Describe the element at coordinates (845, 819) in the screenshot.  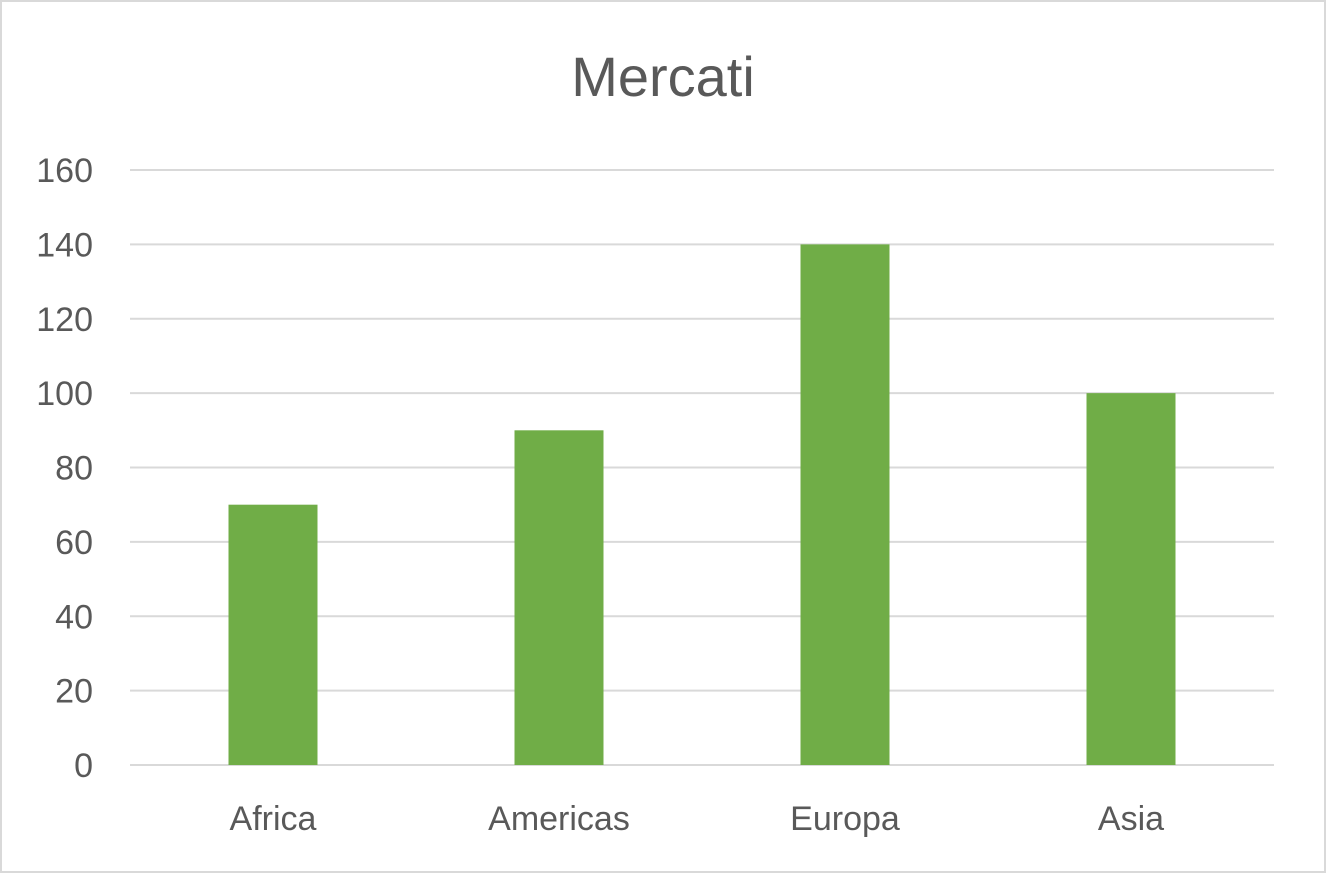
I see `x-tick-label-europa: Europa` at that location.